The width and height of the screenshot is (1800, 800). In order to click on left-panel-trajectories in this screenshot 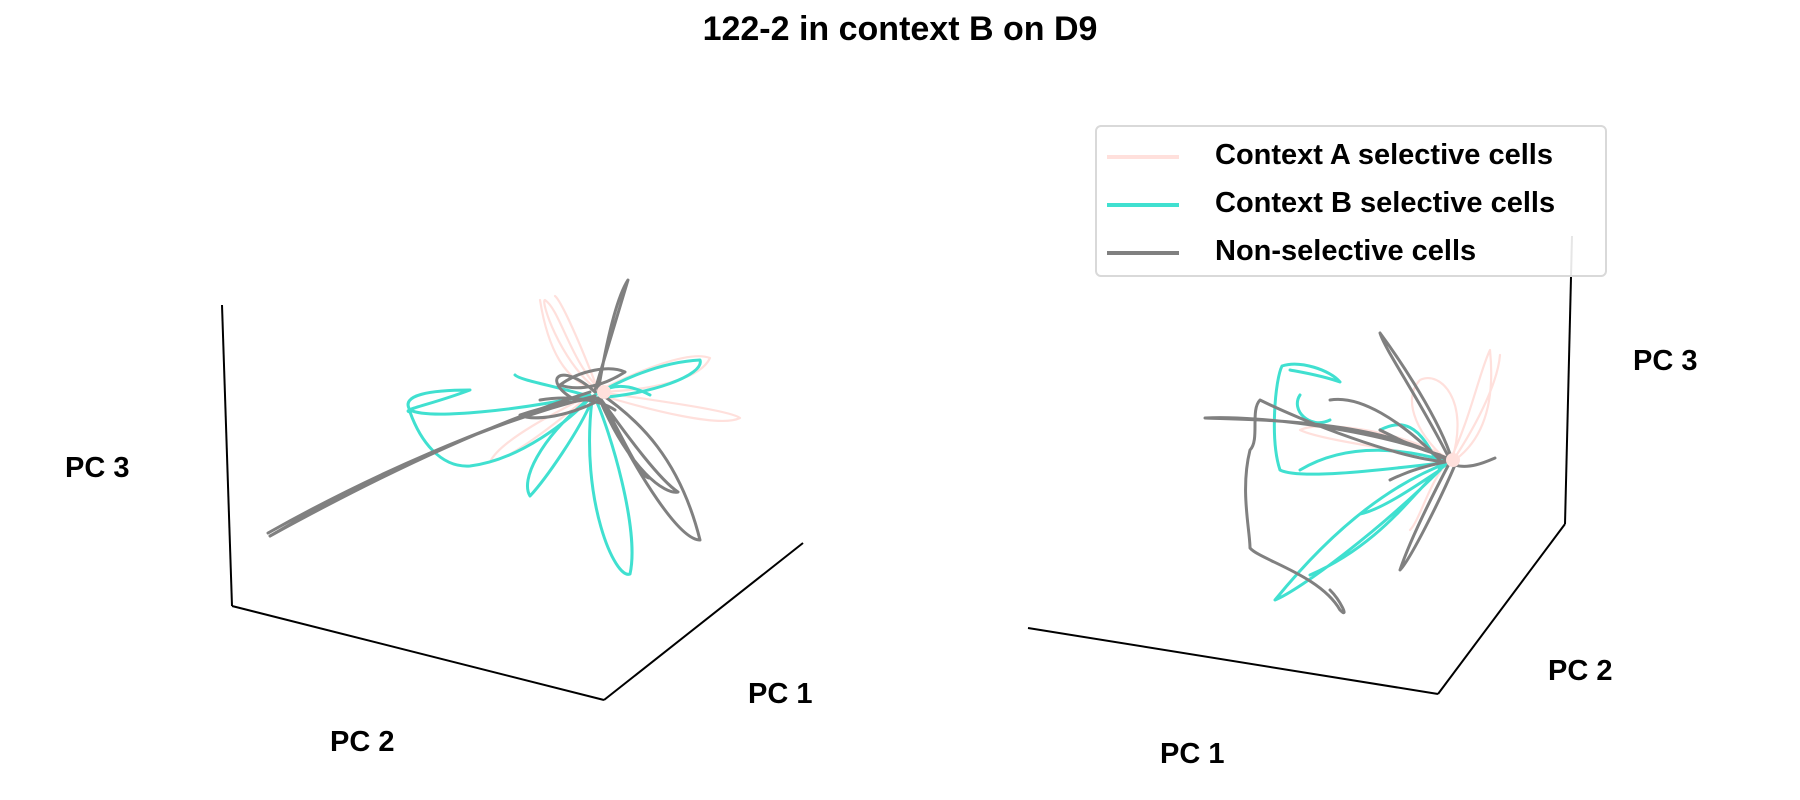, I will do `click(504, 427)`.